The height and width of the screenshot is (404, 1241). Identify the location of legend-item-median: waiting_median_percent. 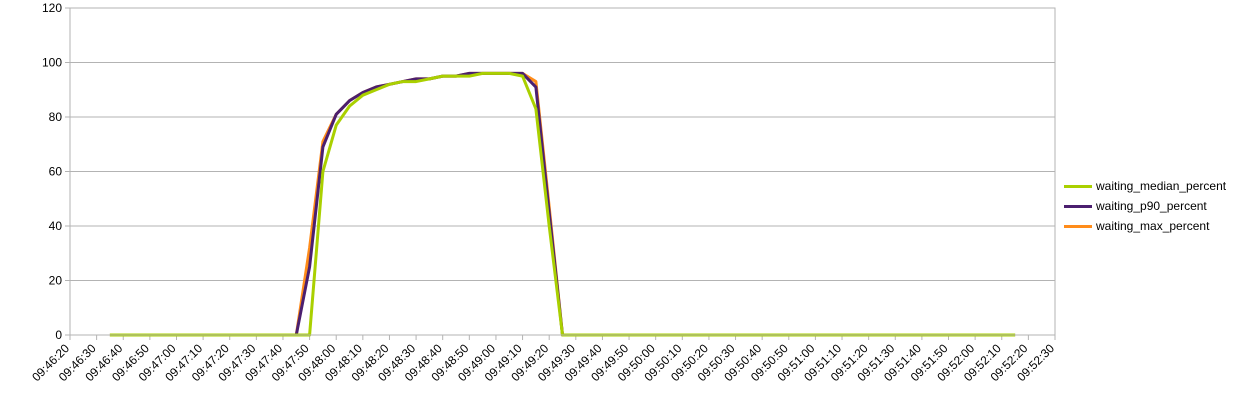
(1145, 186).